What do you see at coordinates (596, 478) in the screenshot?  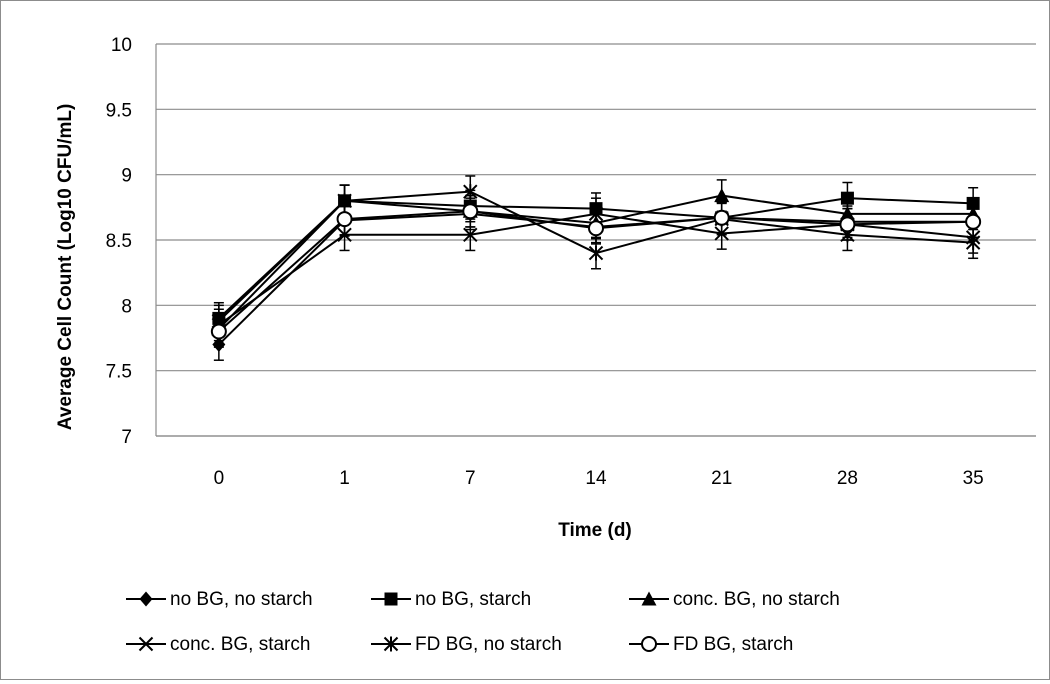 I see `x-tick-label: 14` at bounding box center [596, 478].